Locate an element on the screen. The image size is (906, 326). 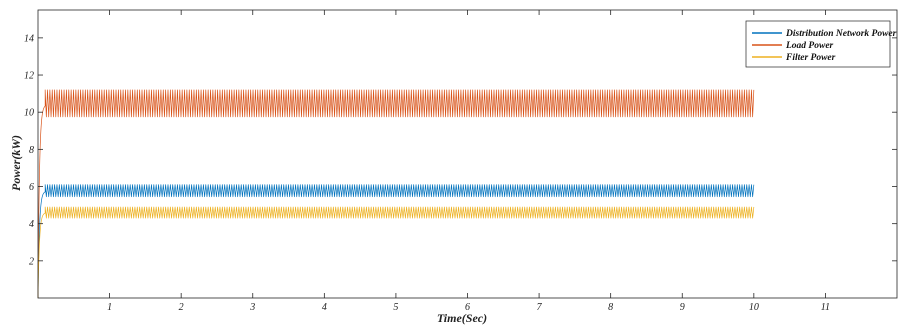
y-tick-label: 4 is located at coordinates (31, 224).